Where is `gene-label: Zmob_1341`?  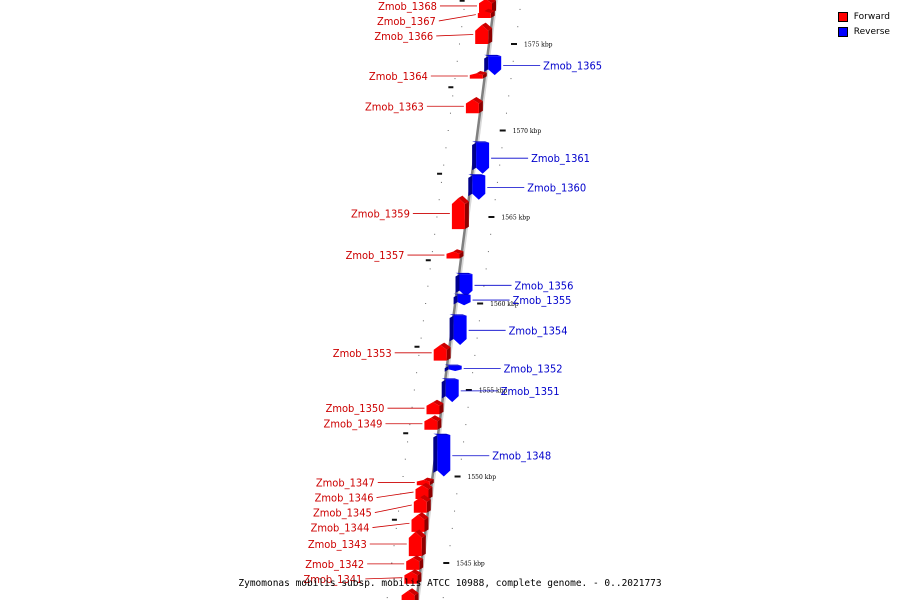
gene-label: Zmob_1341 is located at coordinates (332, 579).